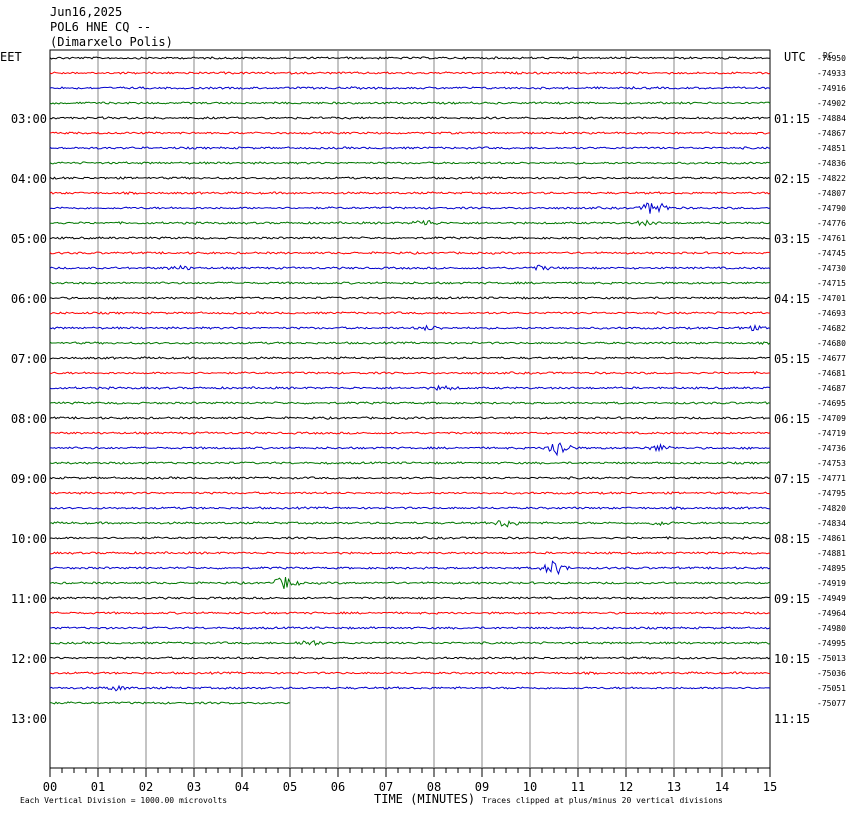  What do you see at coordinates (578, 787) in the screenshot?
I see `x-tick-label: 11` at bounding box center [578, 787].